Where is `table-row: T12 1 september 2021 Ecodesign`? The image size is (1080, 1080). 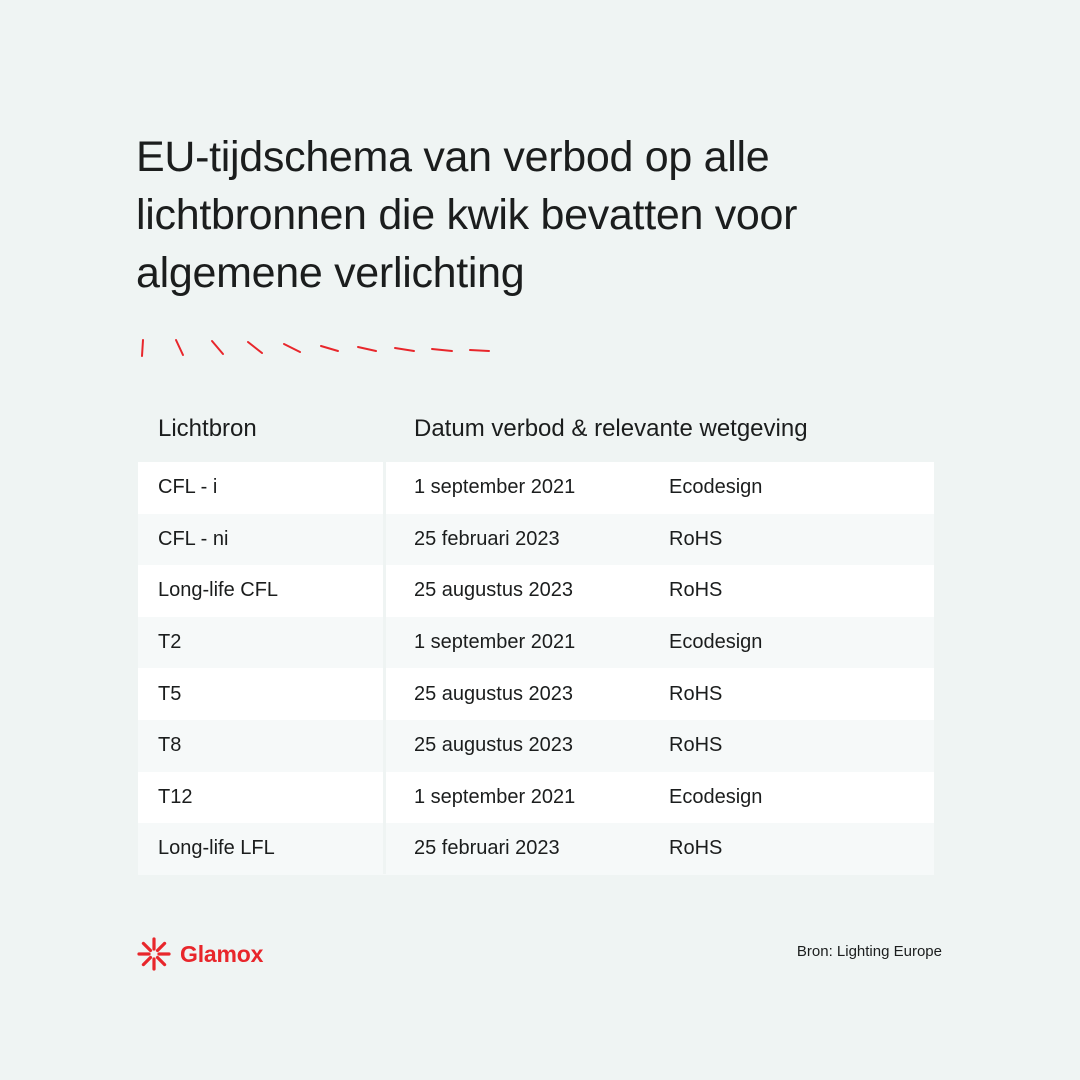 table-row: T12 1 september 2021 Ecodesign is located at coordinates (536, 797).